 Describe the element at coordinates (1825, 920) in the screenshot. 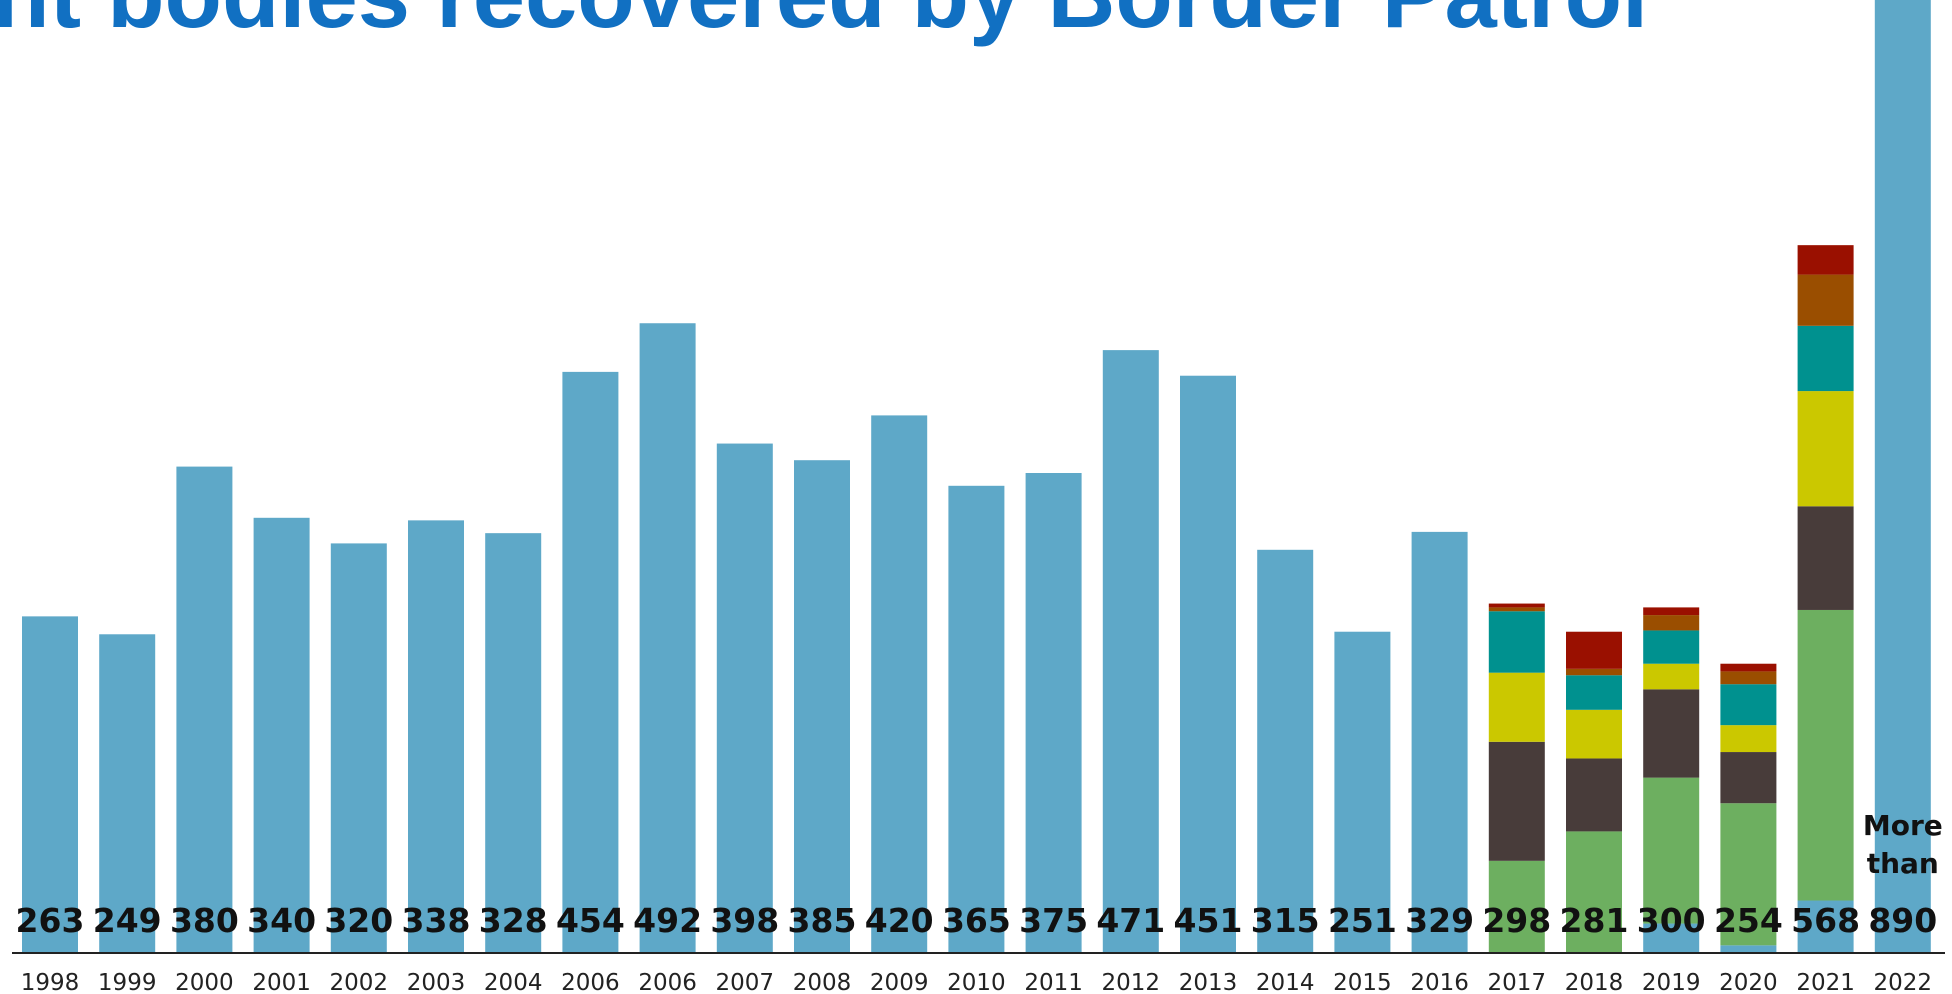

I see `value-label-23: 568` at that location.